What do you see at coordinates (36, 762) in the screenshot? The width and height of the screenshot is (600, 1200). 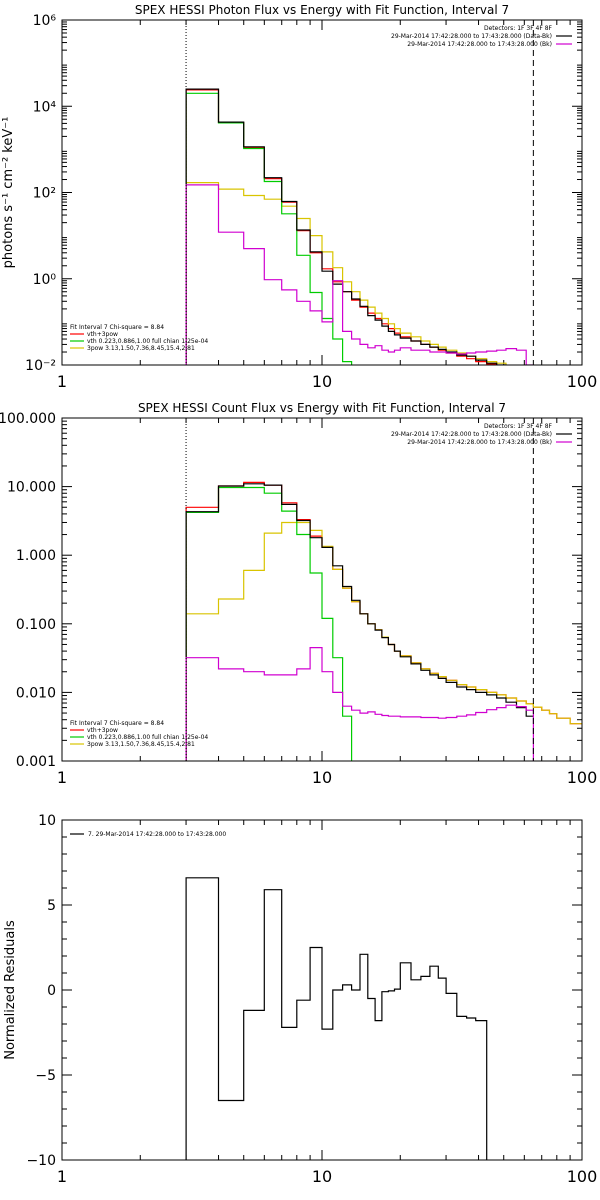 I see `y-tick-label: 0.001` at bounding box center [36, 762].